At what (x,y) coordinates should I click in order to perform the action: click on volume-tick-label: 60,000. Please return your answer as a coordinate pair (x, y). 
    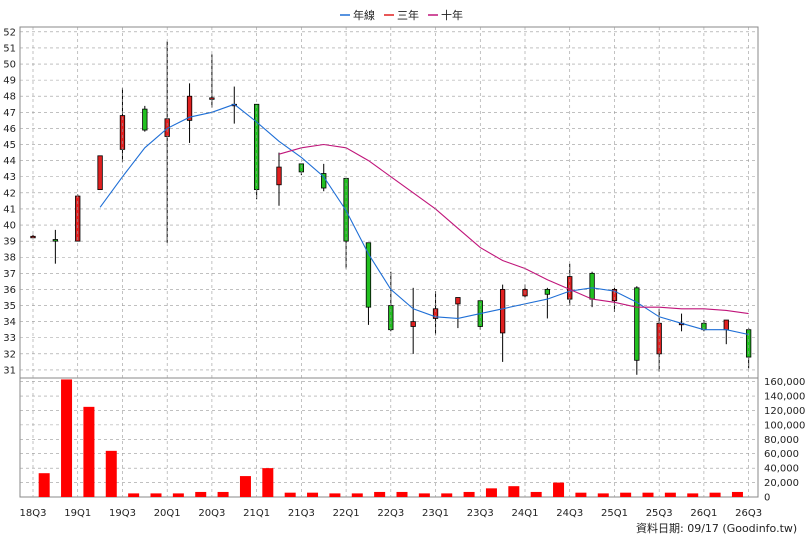
    Looking at the image, I should click on (781, 454).